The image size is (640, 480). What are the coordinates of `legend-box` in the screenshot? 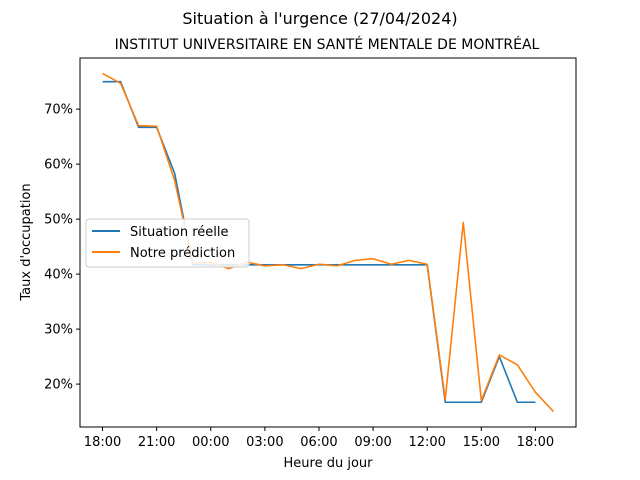 It's located at (167, 243).